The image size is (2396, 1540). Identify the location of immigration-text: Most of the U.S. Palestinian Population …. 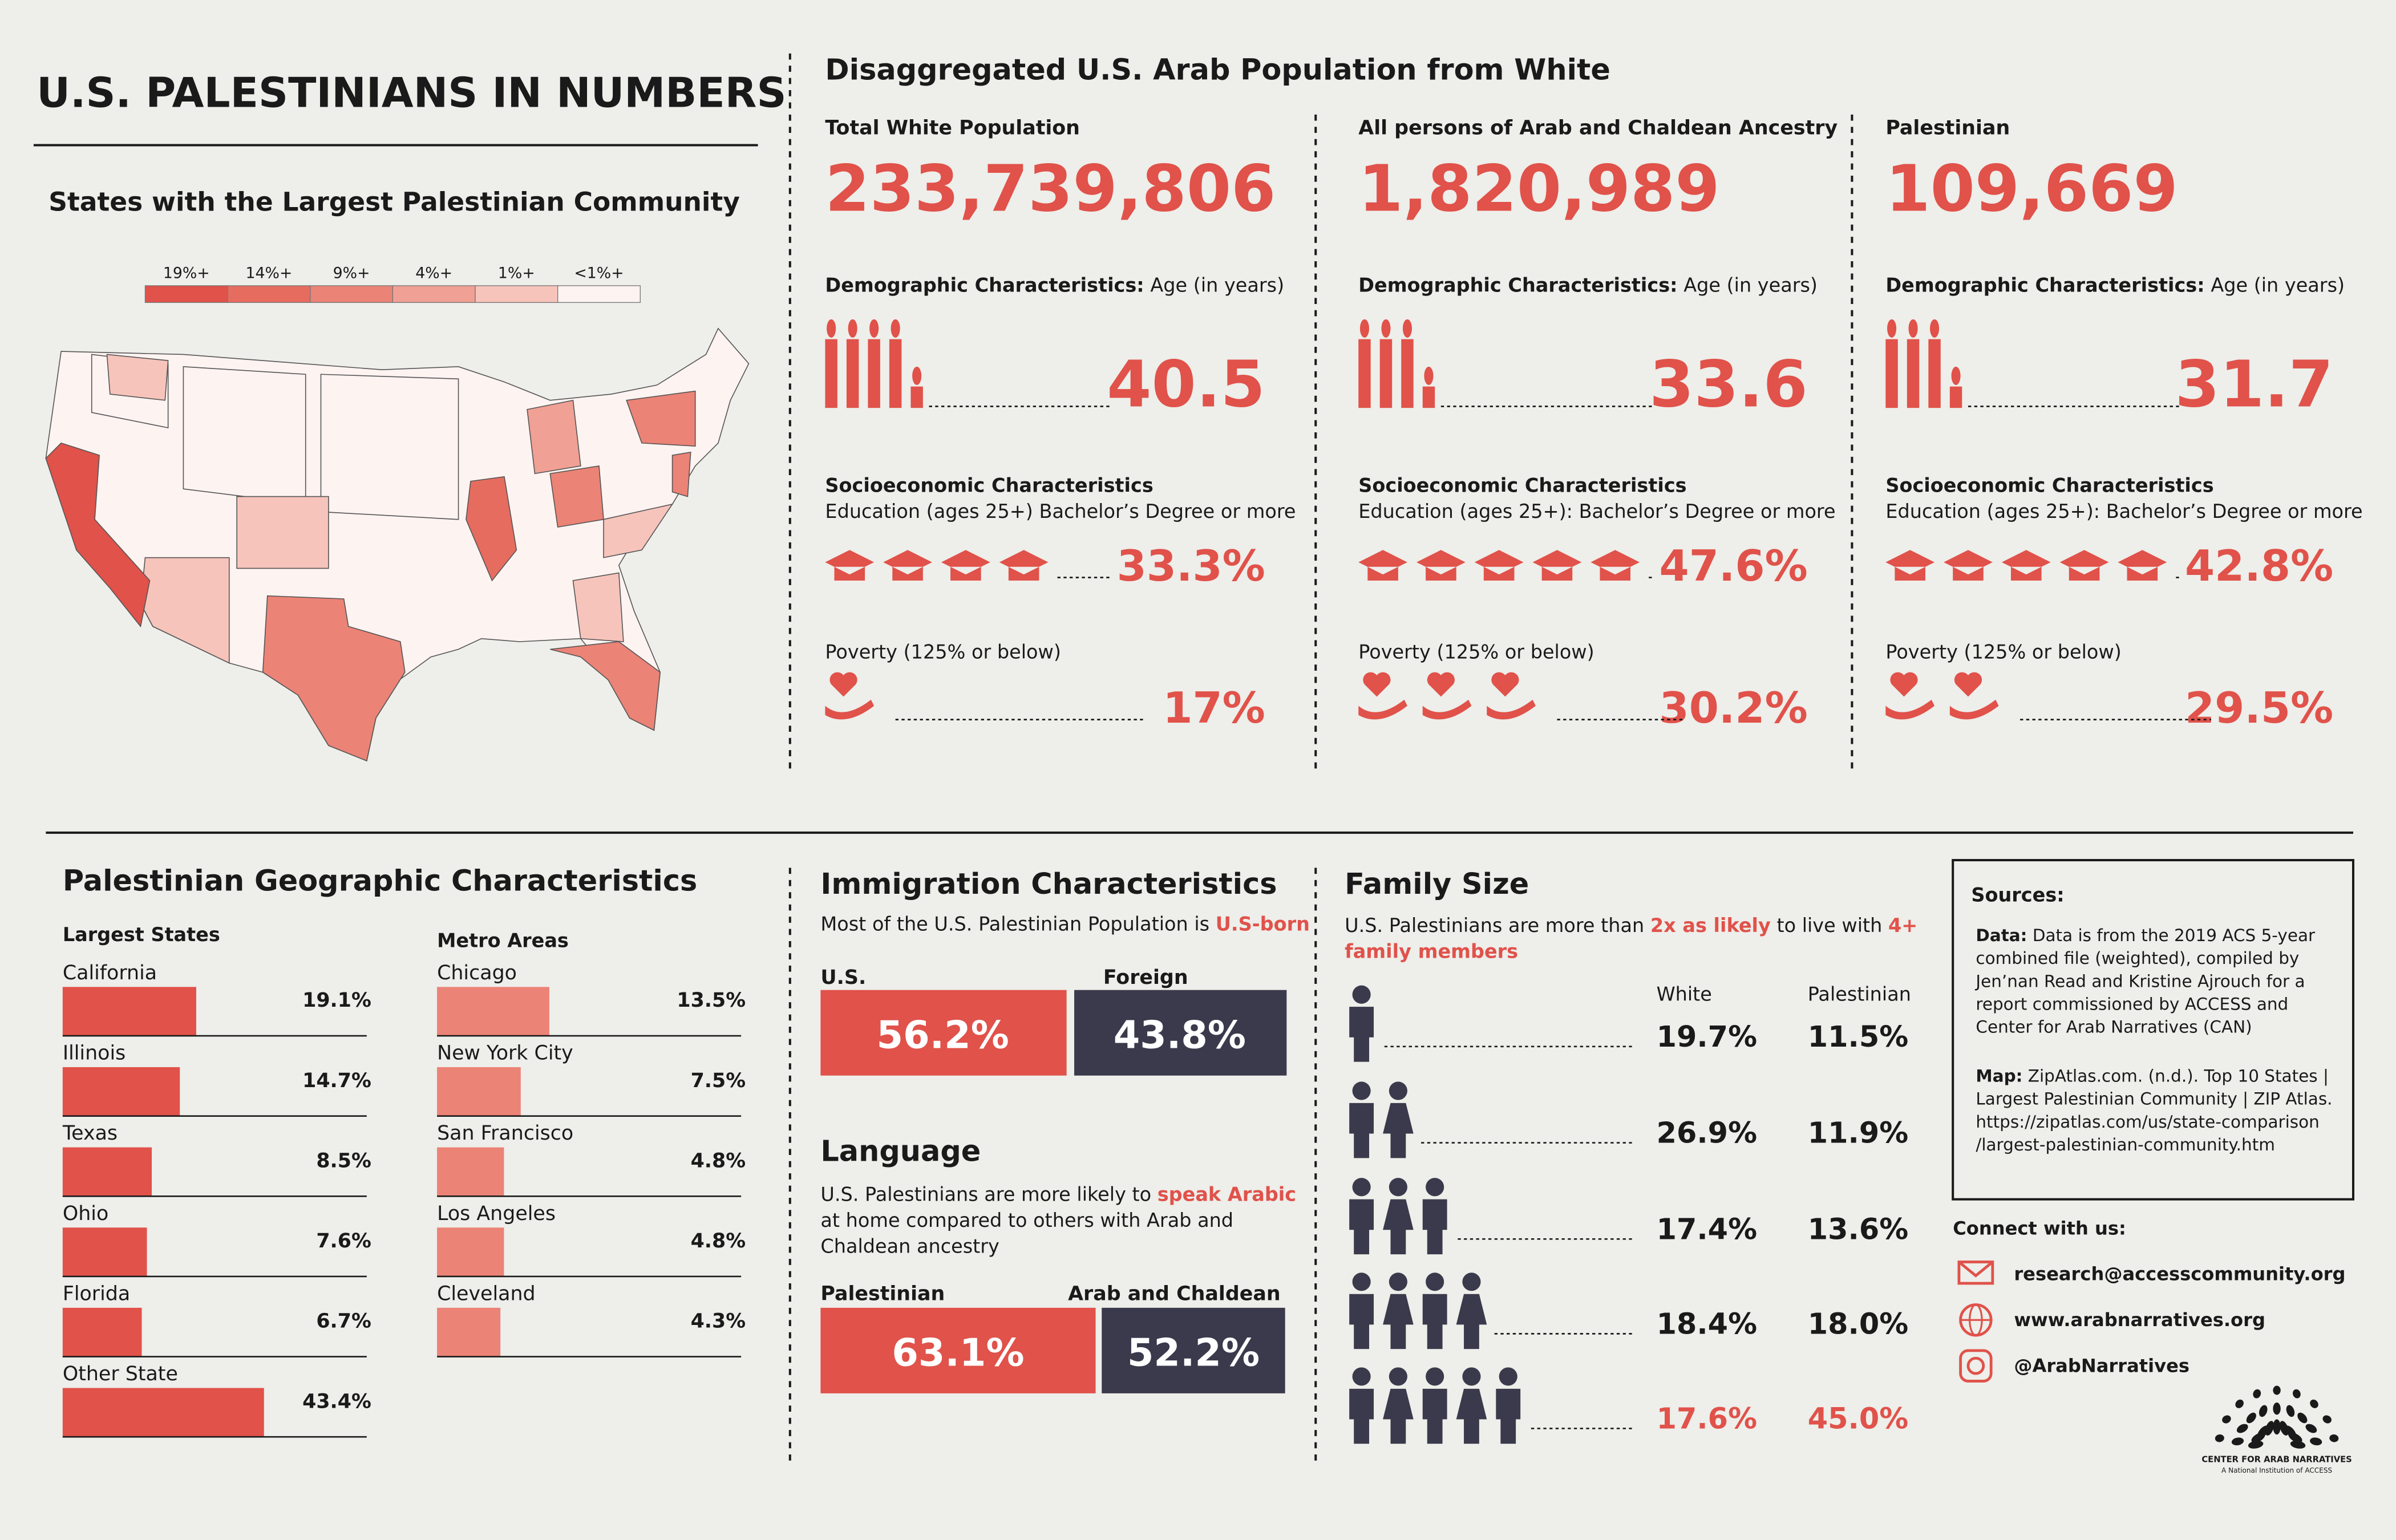
(1065, 924).